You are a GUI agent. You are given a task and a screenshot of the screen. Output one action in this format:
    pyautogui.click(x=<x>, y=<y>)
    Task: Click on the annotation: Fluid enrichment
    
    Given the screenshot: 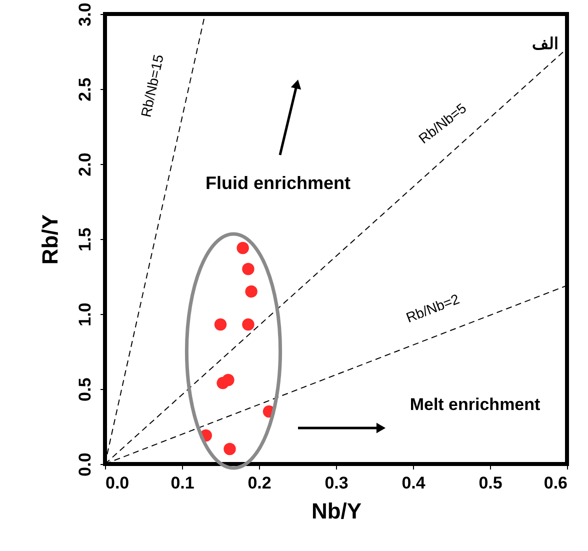 What is the action you would take?
    pyautogui.click(x=278, y=183)
    